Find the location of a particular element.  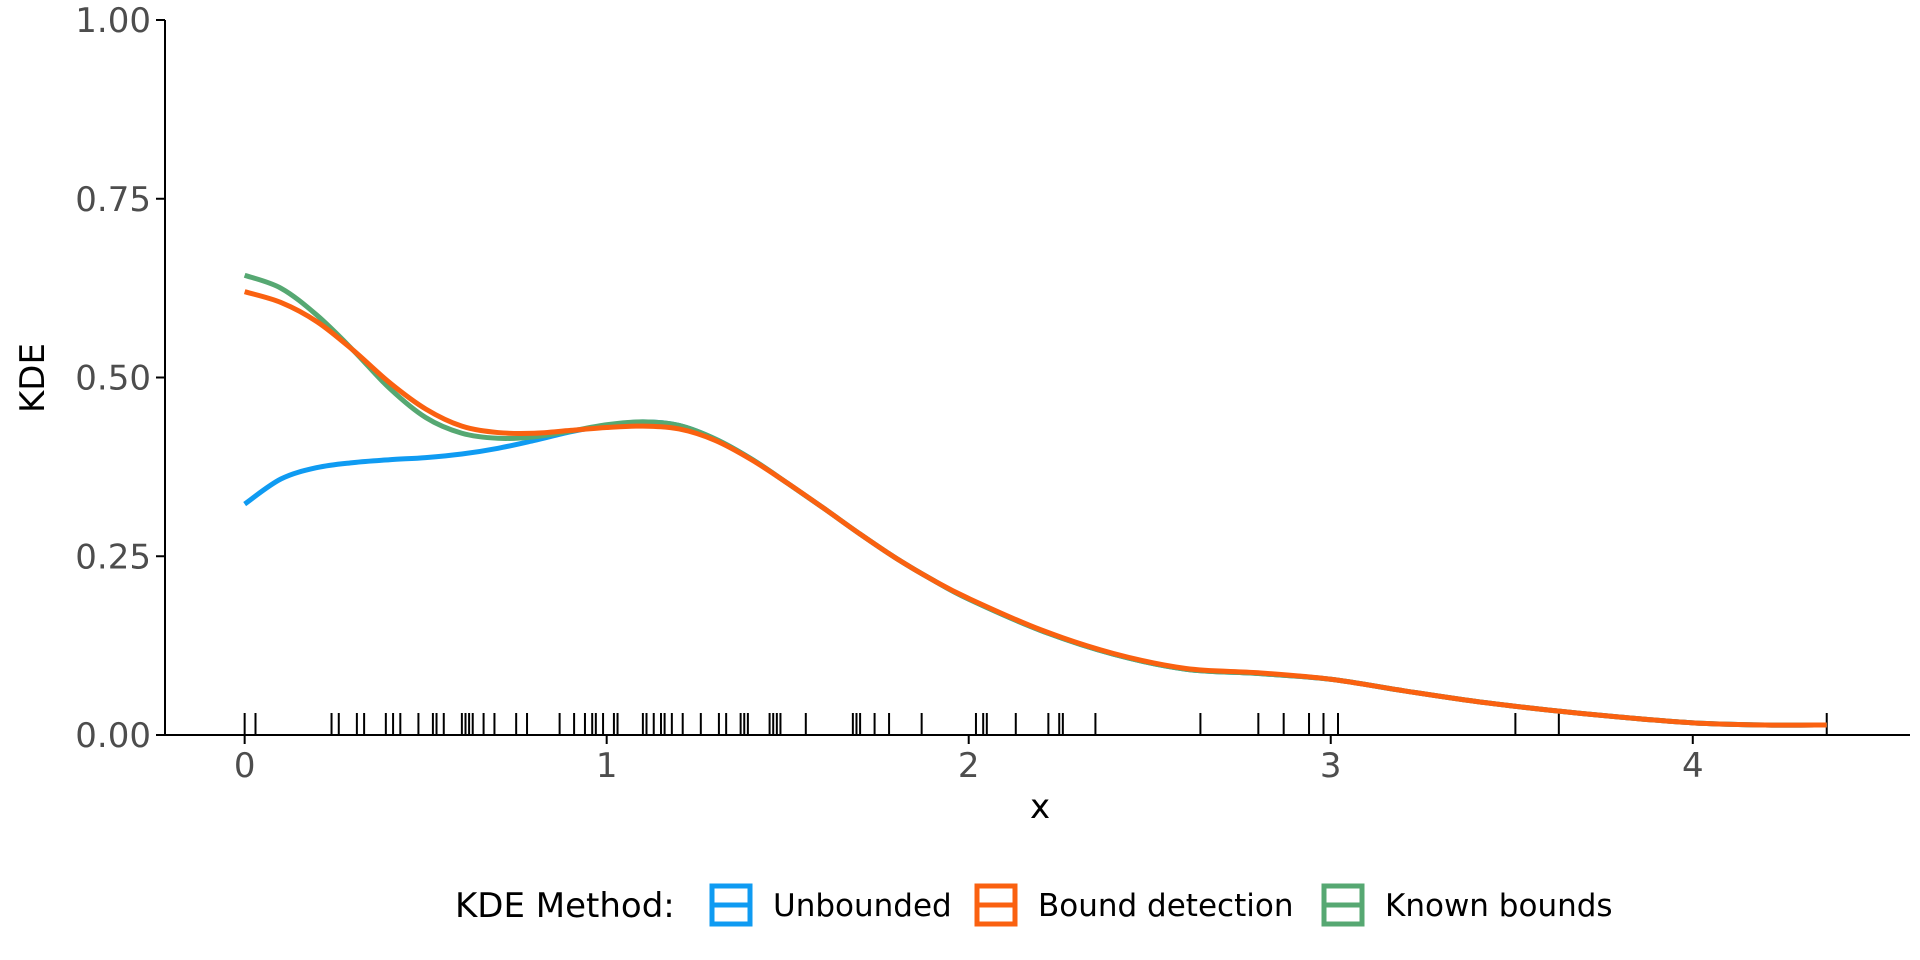

legend-title: KDE Method: is located at coordinates (565, 906).